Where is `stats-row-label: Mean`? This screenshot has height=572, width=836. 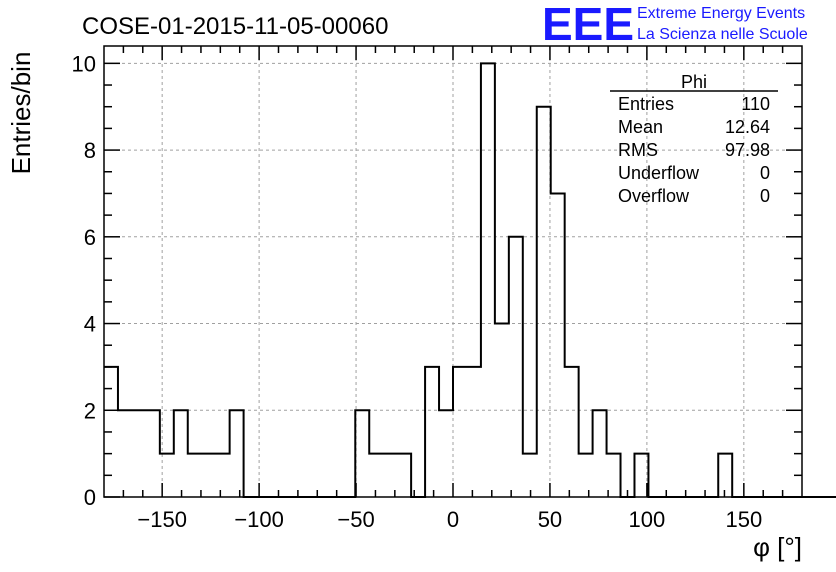 stats-row-label: Mean is located at coordinates (640, 127).